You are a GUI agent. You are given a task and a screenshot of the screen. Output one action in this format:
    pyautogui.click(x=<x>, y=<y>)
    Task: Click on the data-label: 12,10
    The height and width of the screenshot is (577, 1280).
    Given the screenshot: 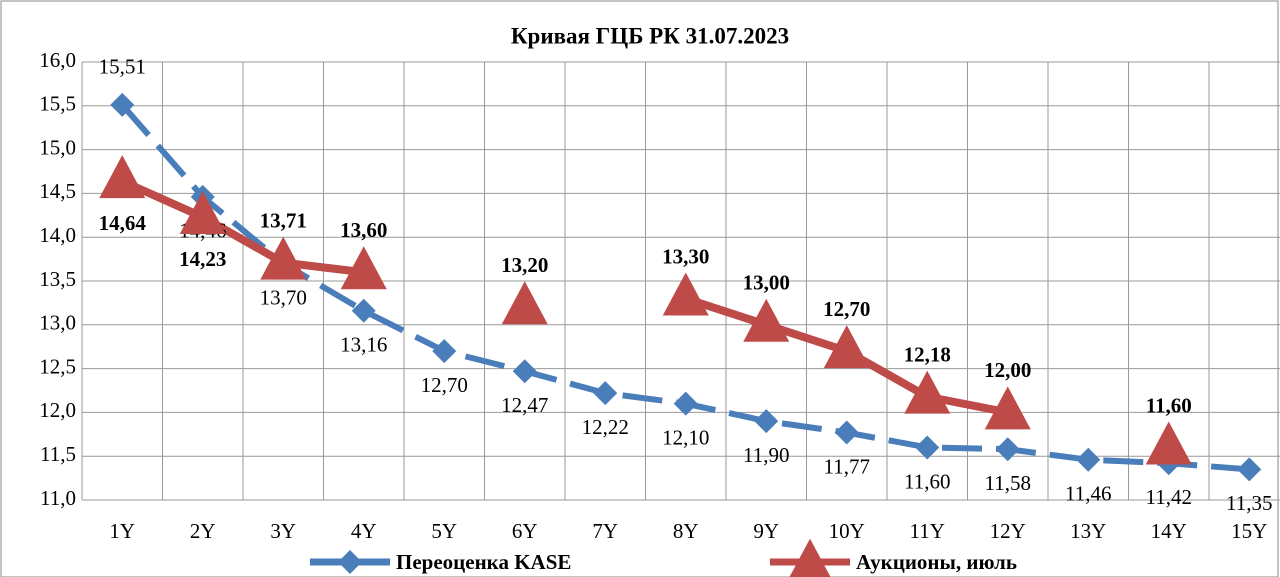 What is the action you would take?
    pyautogui.click(x=685, y=437)
    